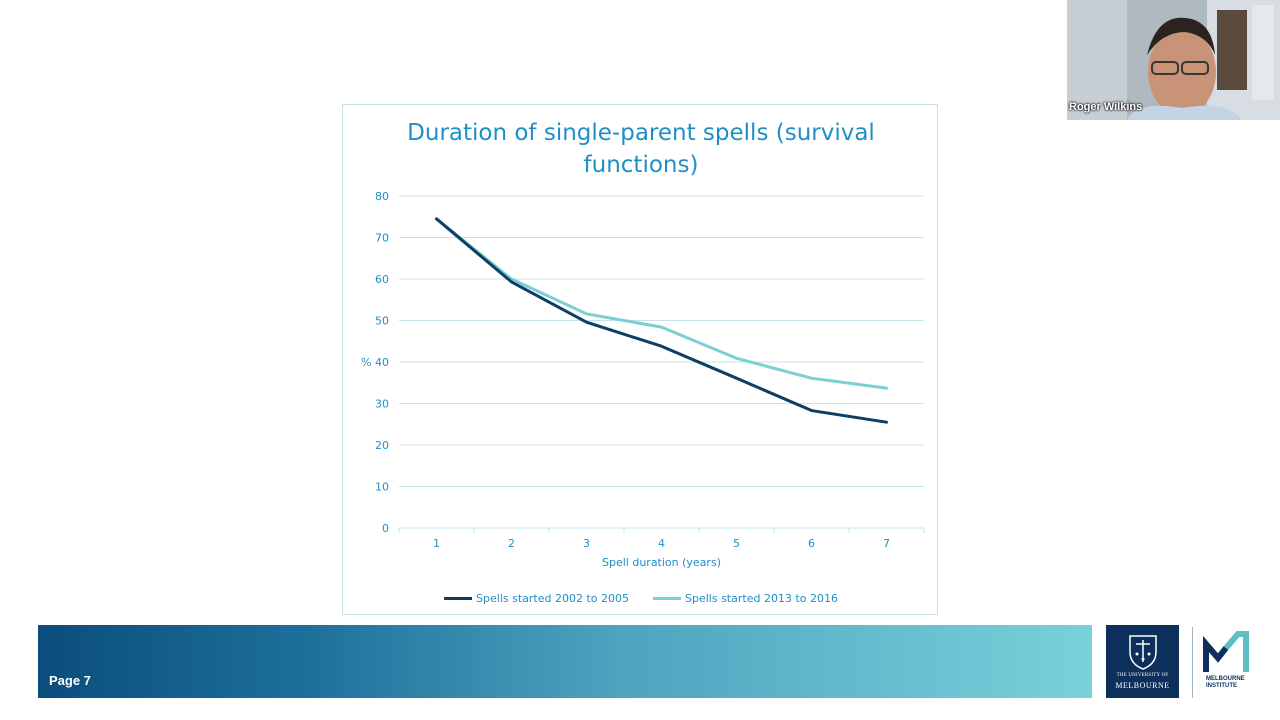 The height and width of the screenshot is (720, 1280). What do you see at coordinates (552, 598) in the screenshot?
I see `legend-label-series-1: Spells started 2002 to 2005` at bounding box center [552, 598].